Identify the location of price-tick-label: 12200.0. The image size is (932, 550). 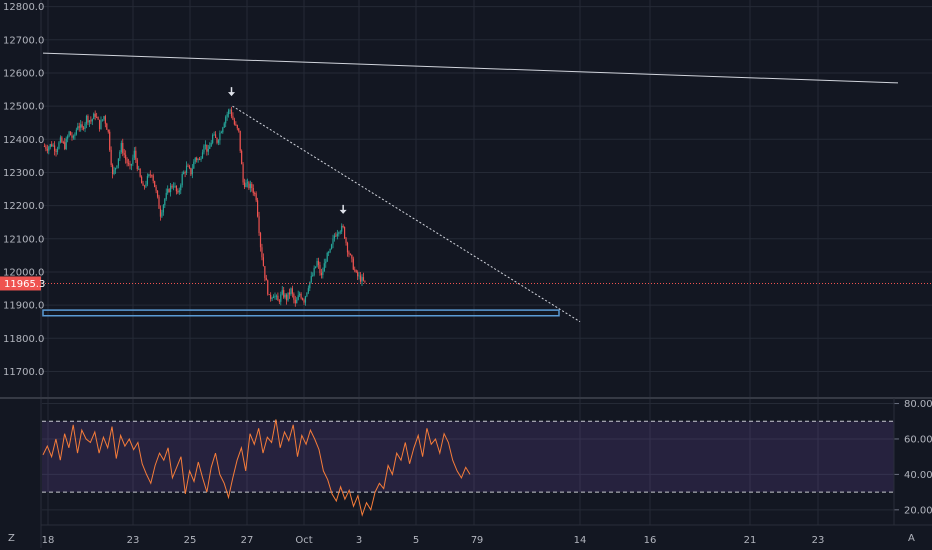
(23, 206).